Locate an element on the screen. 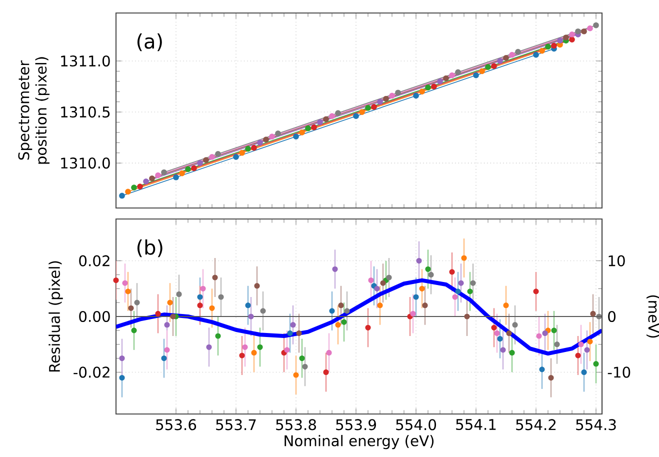 Image resolution: width=659 pixels, height=457 pixels. x-tick-label: 553.7 is located at coordinates (236, 424).